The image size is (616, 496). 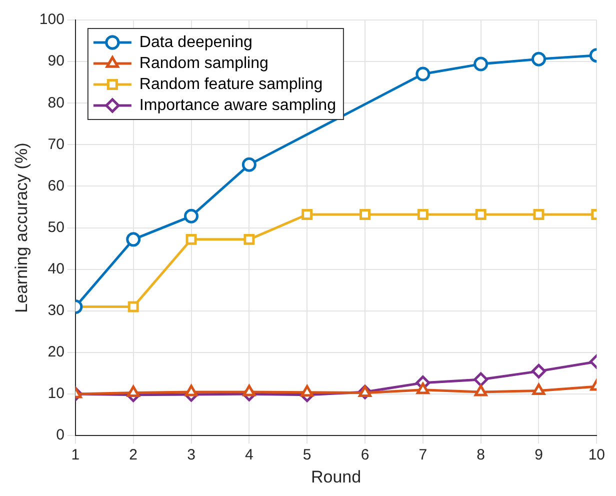 What do you see at coordinates (191, 455) in the screenshot?
I see `x-tick-label: 3` at bounding box center [191, 455].